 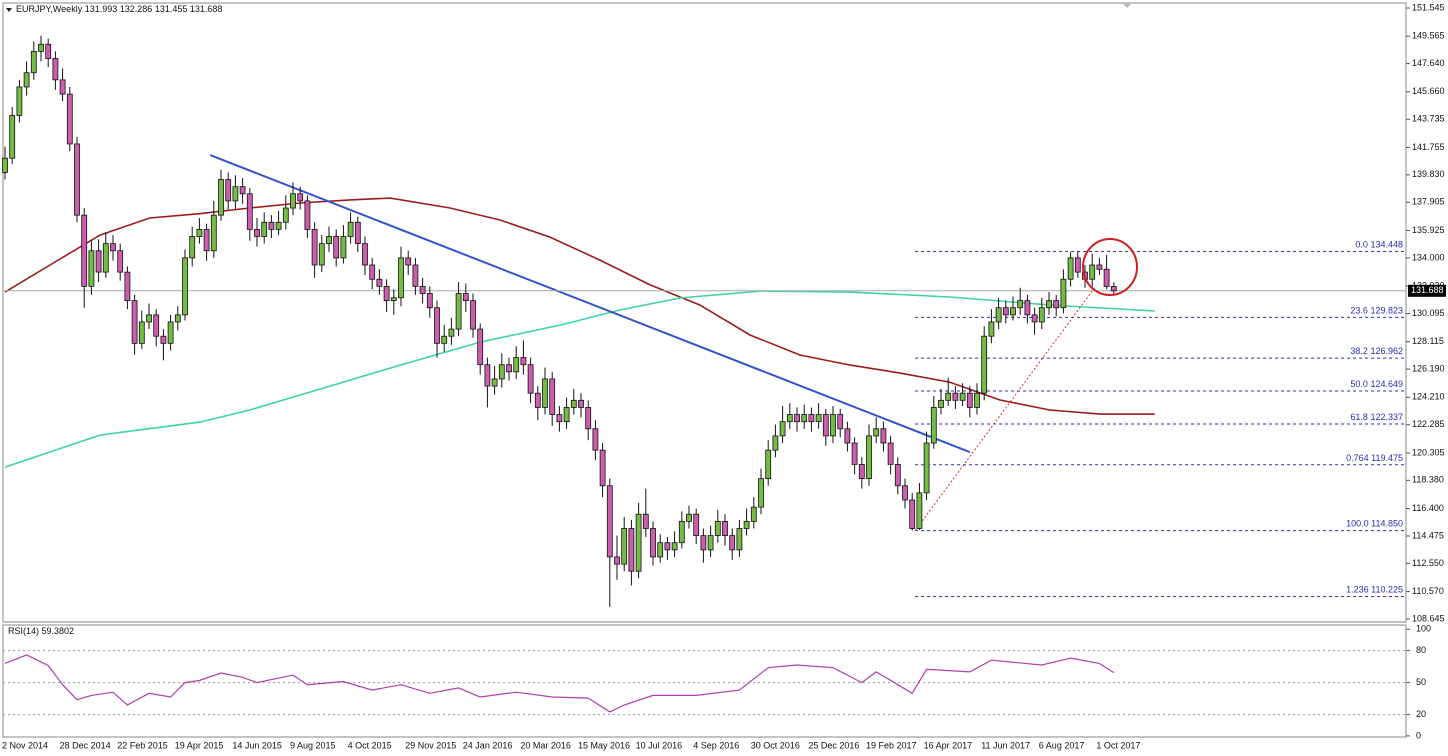 What do you see at coordinates (948, 745) in the screenshot?
I see `x-tick-label: 16 Apr 2017` at bounding box center [948, 745].